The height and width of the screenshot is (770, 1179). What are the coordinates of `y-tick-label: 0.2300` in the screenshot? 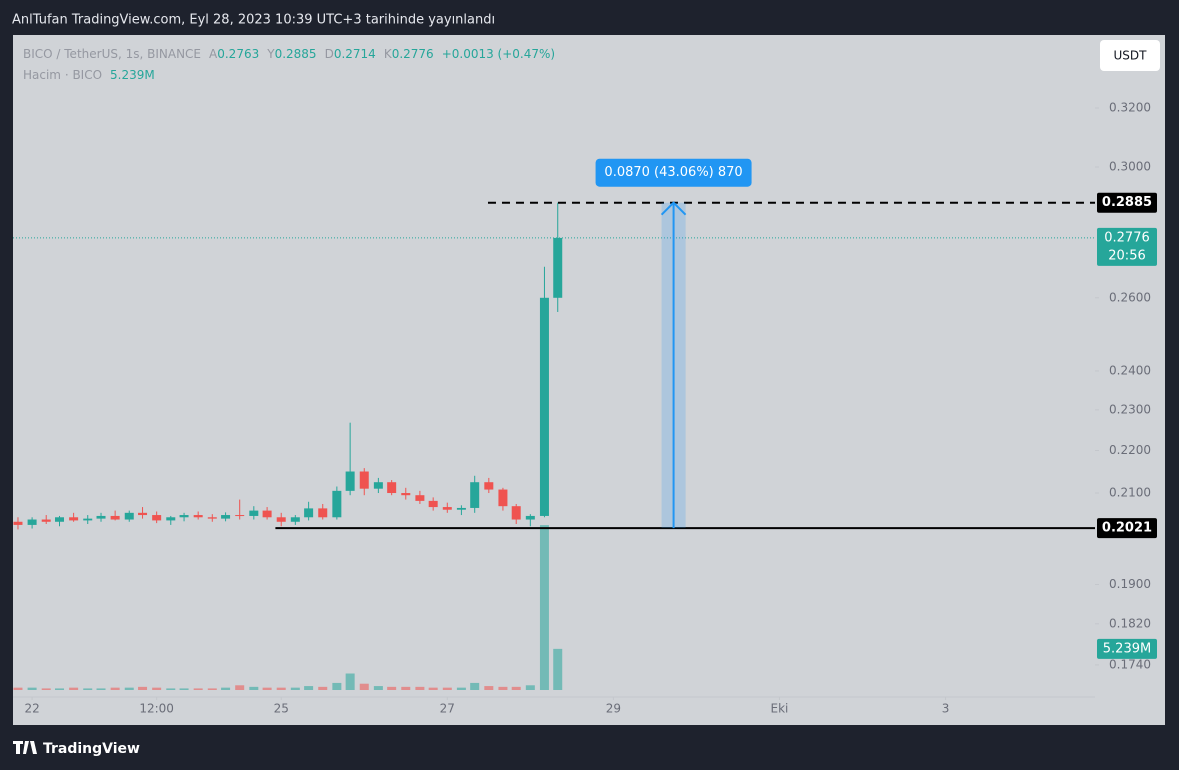 It's located at (1130, 409).